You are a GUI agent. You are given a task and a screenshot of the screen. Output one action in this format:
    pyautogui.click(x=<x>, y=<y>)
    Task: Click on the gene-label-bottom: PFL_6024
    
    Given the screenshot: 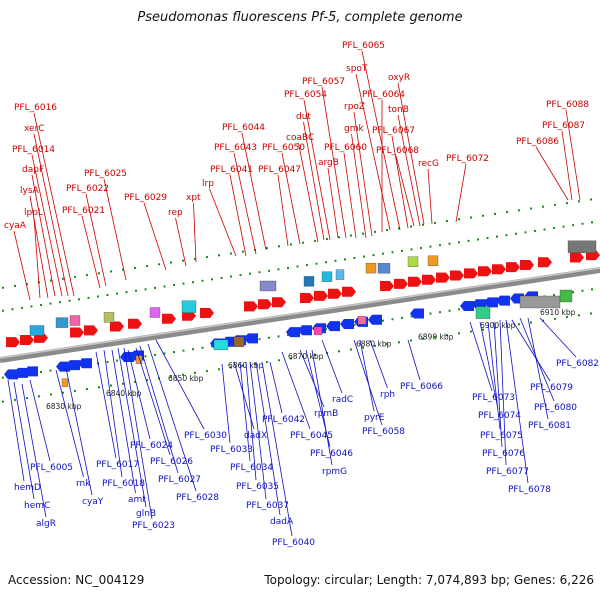 What is the action you would take?
    pyautogui.click(x=151, y=446)
    